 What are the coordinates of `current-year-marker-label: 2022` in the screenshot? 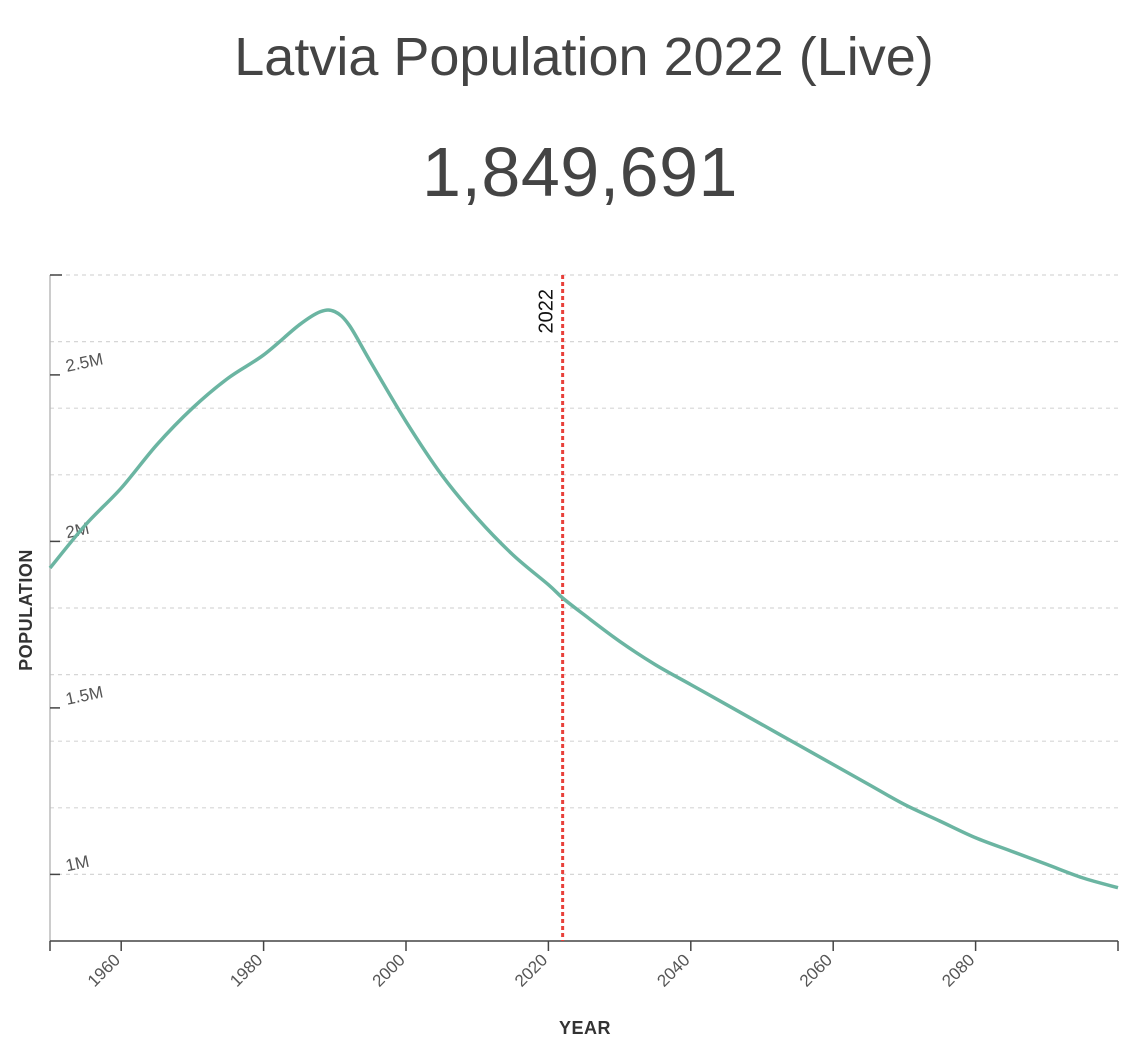 It's located at (547, 311).